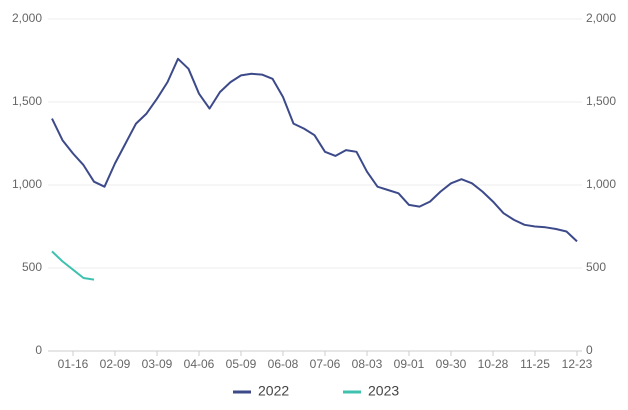  What do you see at coordinates (273, 391) in the screenshot?
I see `legend-label: 2022` at bounding box center [273, 391].